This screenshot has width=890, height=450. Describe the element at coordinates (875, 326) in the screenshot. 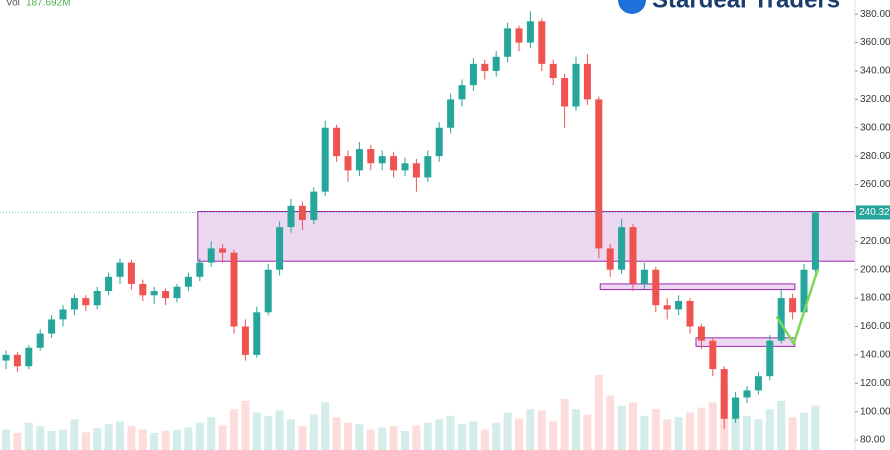

I see `y-tick-label: 160.00` at that location.